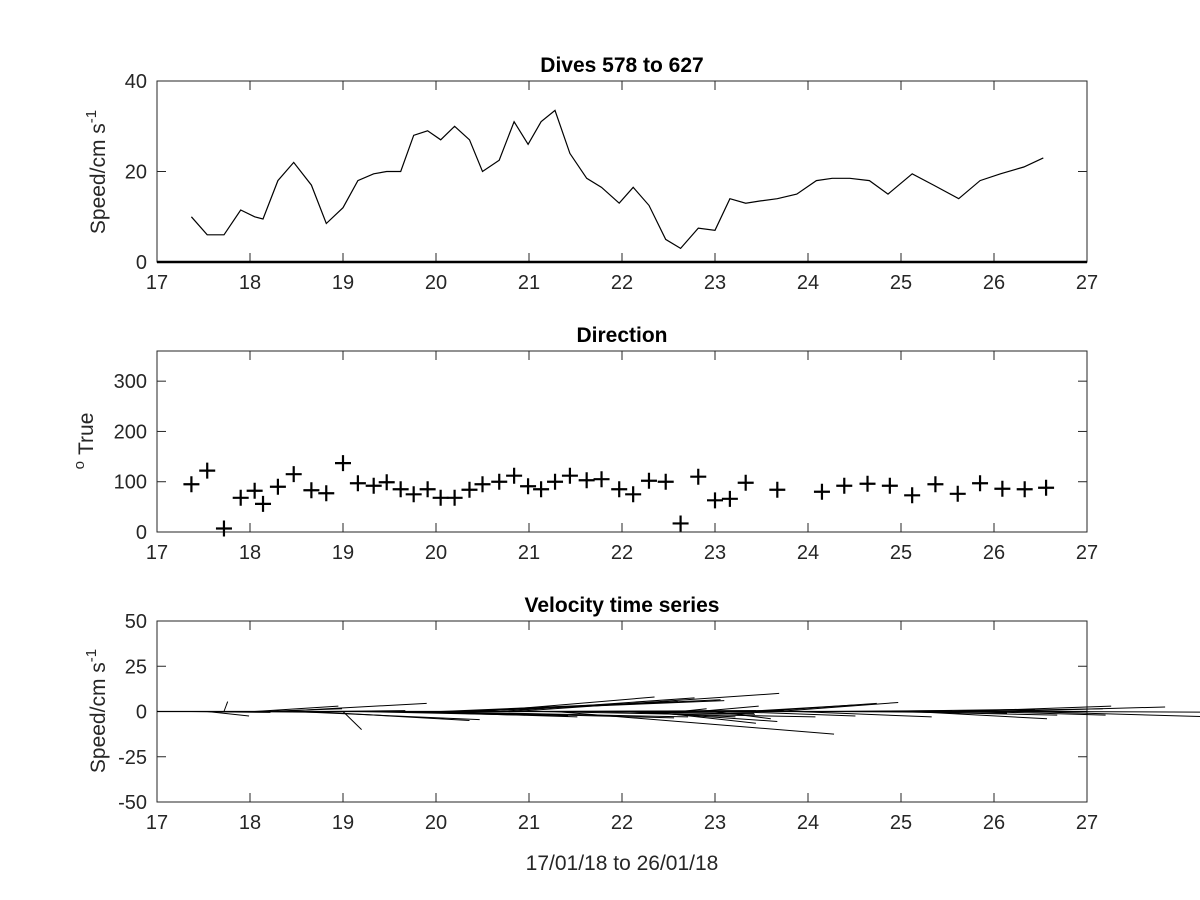 The width and height of the screenshot is (1200, 900). I want to click on direction-x-tick-label: 18, so click(250, 553).